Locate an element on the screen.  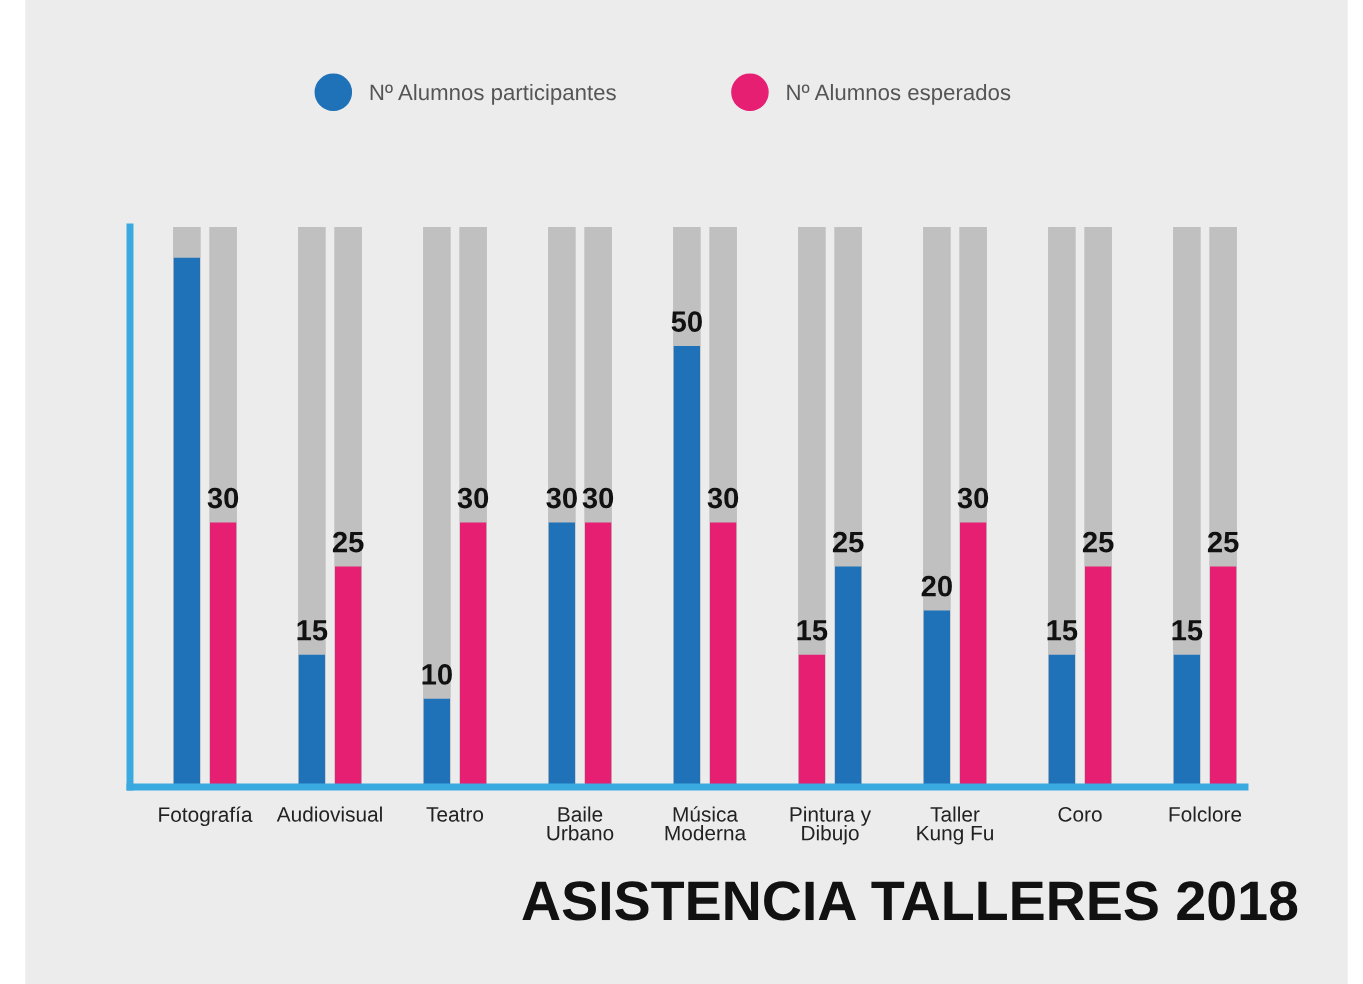
legend-label: Nº Alumnos participantes is located at coordinates (493, 94).